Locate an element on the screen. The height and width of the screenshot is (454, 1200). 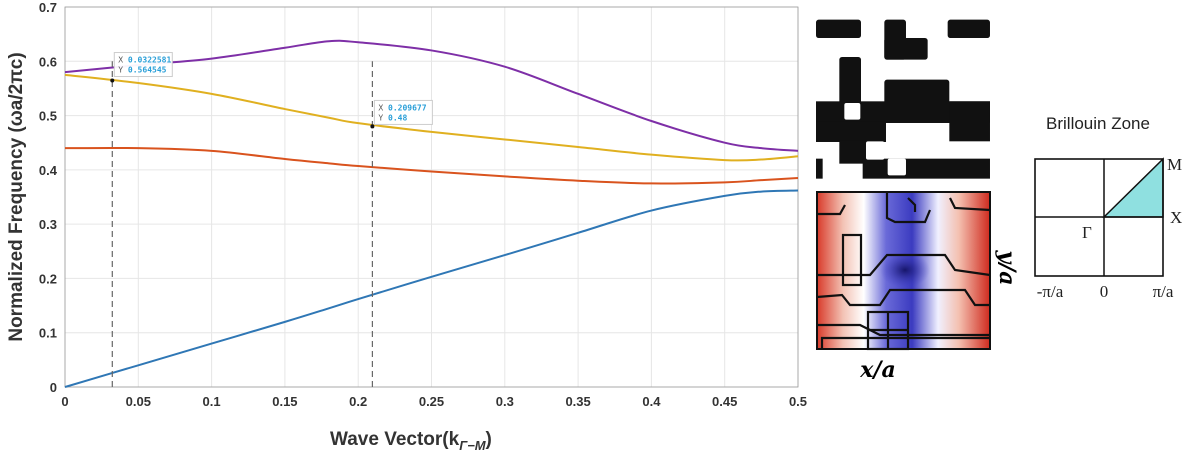
y-tick-label: 0.7 is located at coordinates (48, 7).